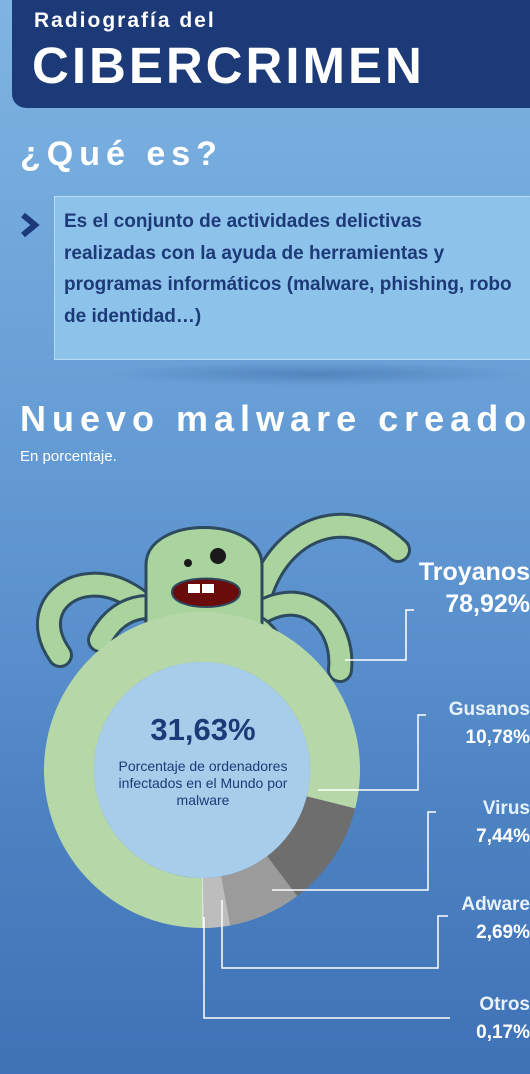 The height and width of the screenshot is (1074, 530). I want to click on leader-line-gusanos, so click(372, 752).